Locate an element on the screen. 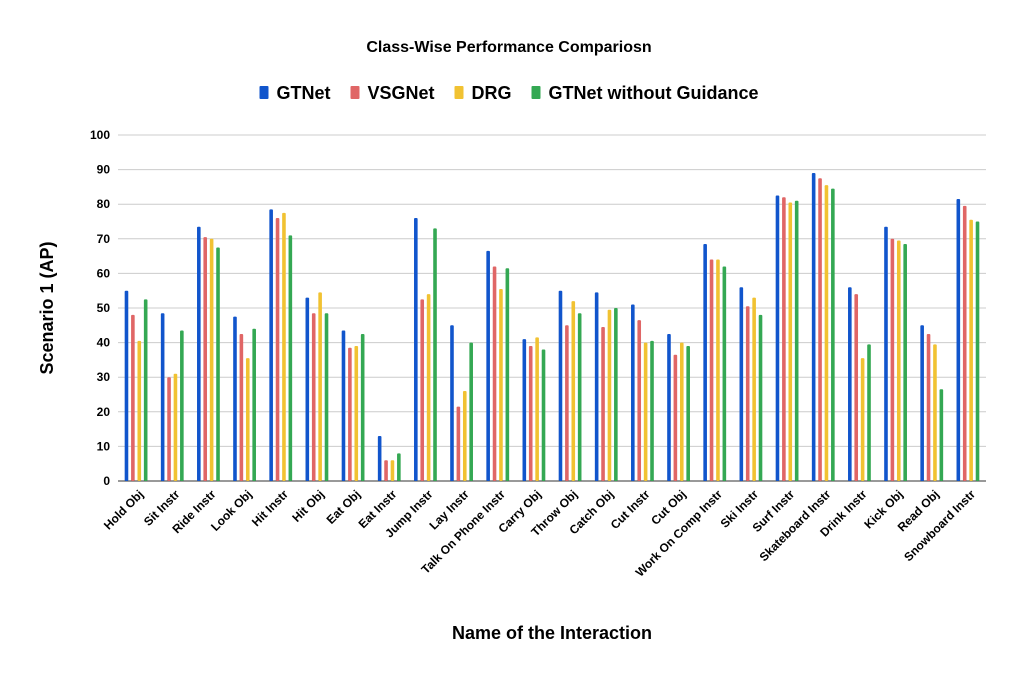  x-axis-label: Name of the Interaction is located at coordinates (552, 633).